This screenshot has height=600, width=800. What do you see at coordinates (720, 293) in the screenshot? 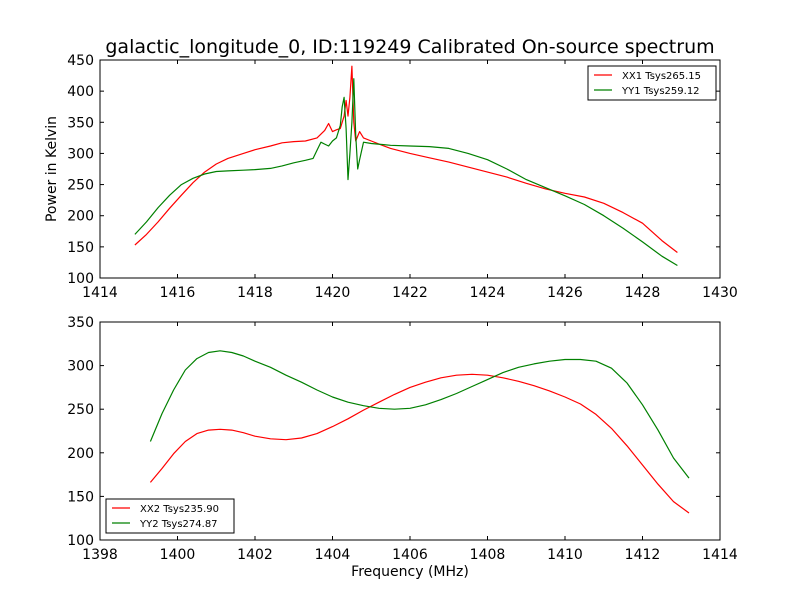
I see `x-tick-label: 1430` at bounding box center [720, 293].